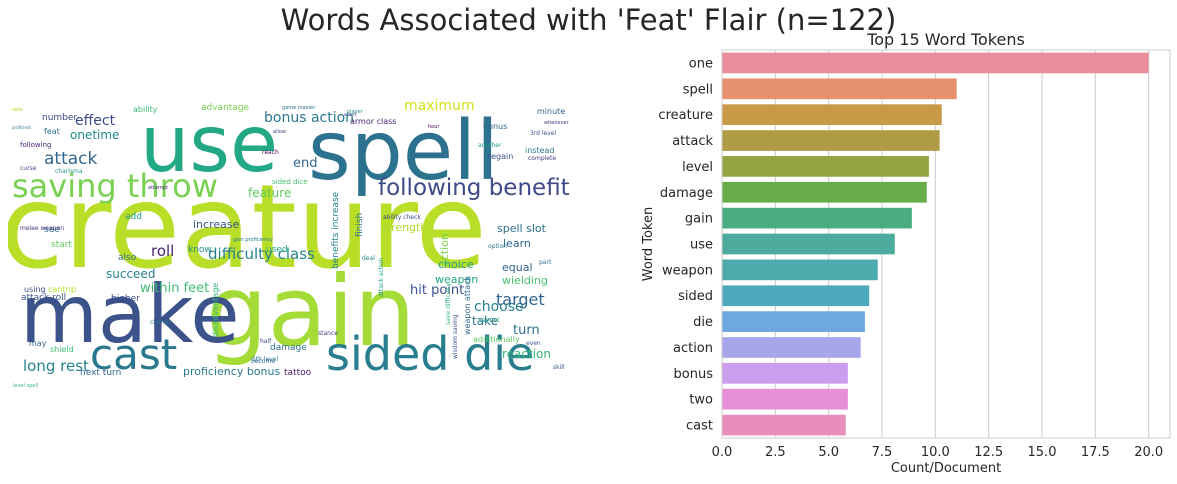  I want to click on y-tick-label: cast, so click(699, 426).